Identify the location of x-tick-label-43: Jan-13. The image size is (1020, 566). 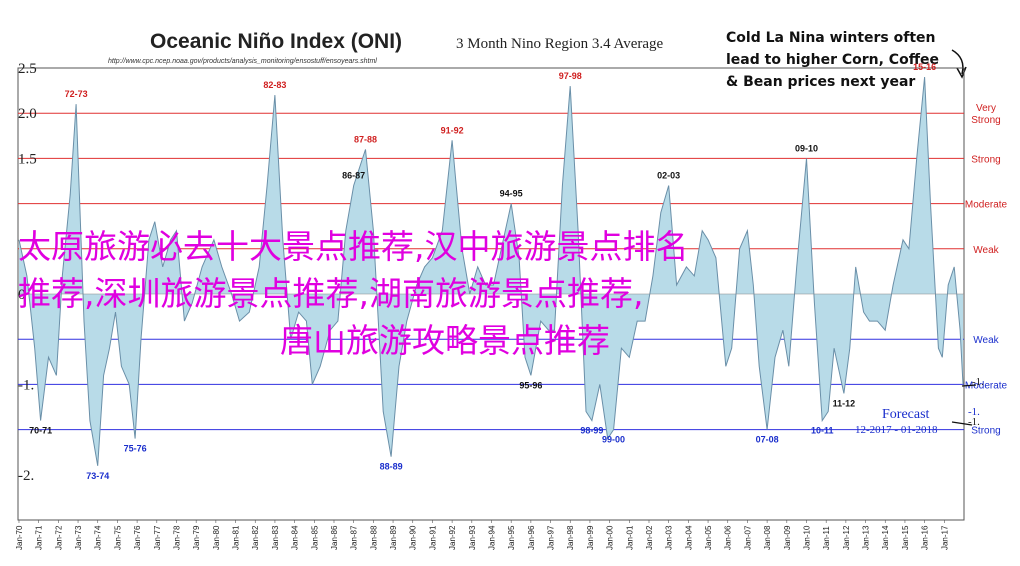
(866, 537).